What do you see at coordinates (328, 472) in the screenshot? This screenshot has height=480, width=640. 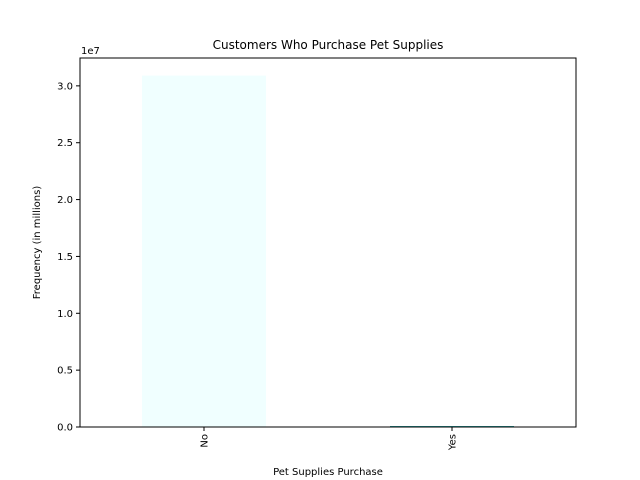 I see `x-axis-label: Pet Supplies Purchase` at bounding box center [328, 472].